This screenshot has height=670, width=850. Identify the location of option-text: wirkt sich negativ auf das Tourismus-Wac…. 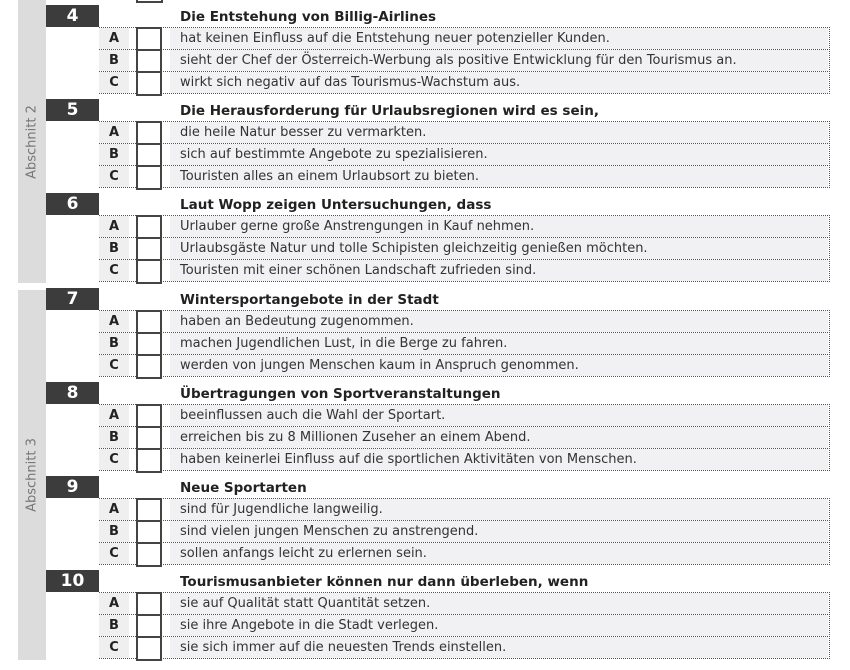
(499, 82).